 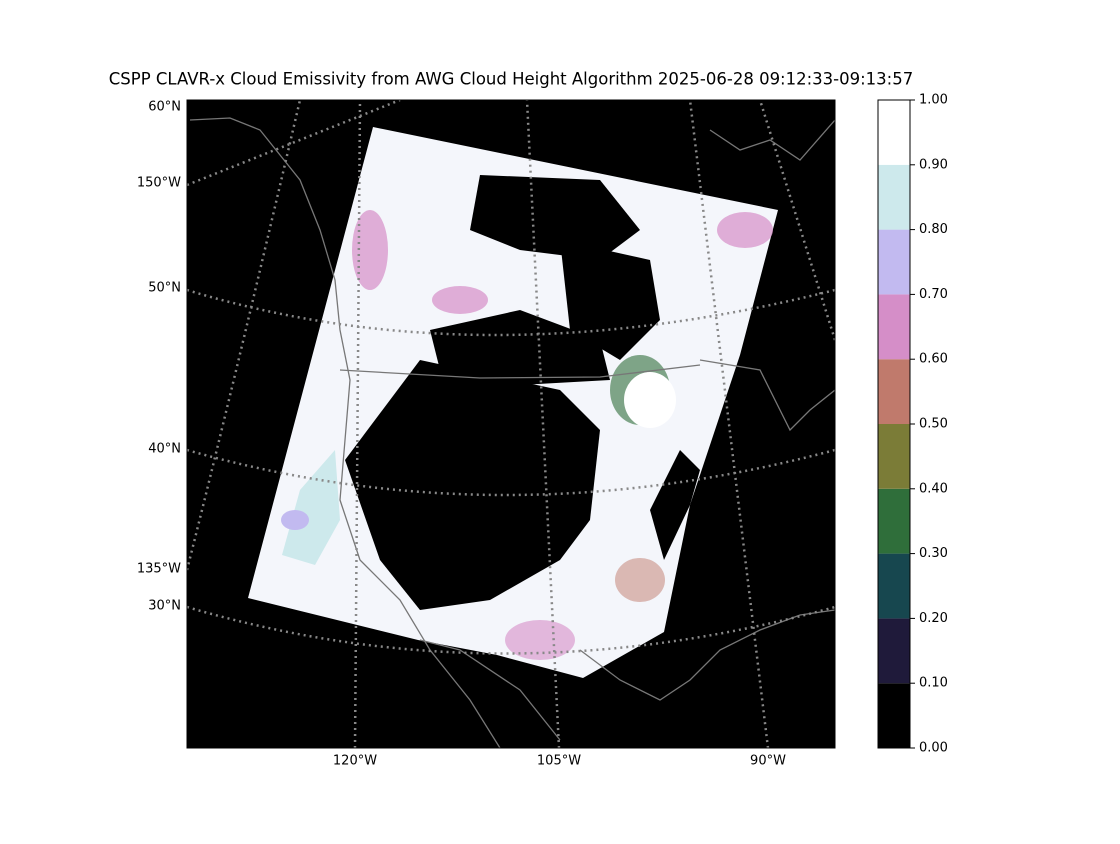 I want to click on lon-label: 120°W, so click(x=355, y=761).